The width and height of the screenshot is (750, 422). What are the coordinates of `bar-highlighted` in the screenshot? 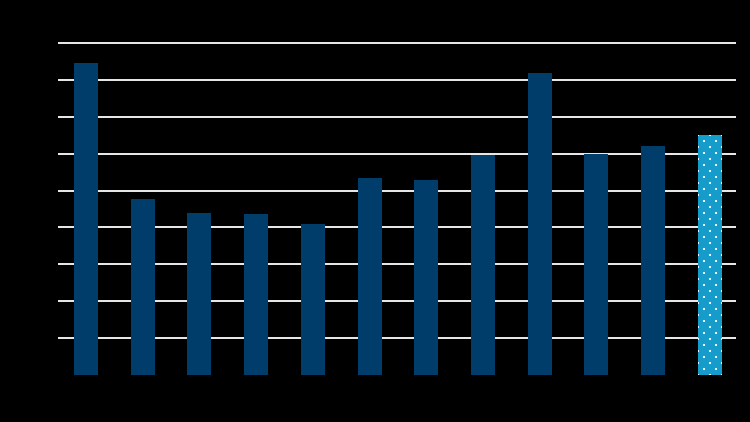 It's located at (710, 255).